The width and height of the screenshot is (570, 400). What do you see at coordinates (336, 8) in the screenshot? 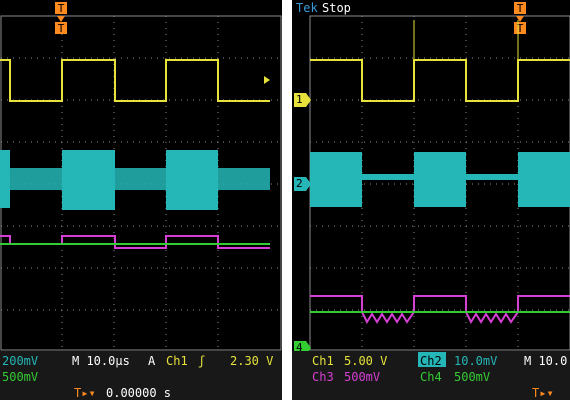
I see `acquisition-state: Stop` at bounding box center [336, 8].